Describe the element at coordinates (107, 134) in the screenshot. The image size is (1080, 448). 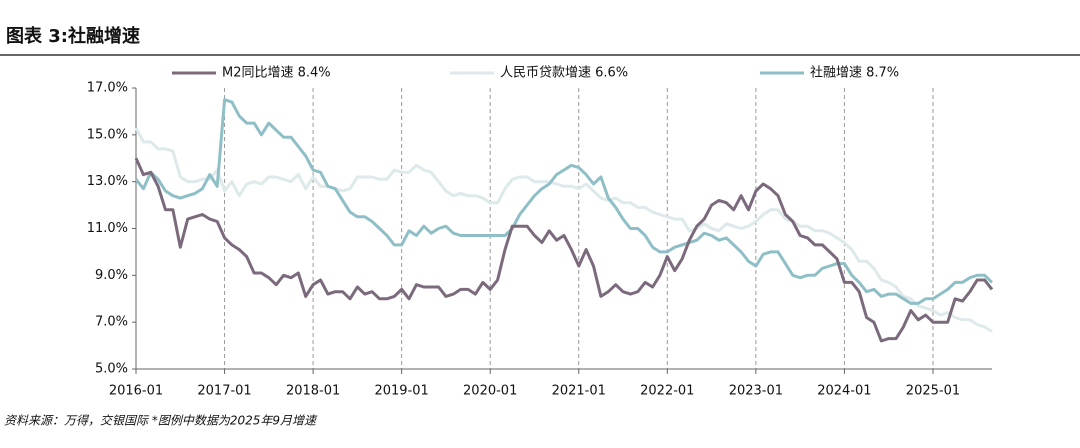
I see `y-tick-label: 15.0%` at that location.